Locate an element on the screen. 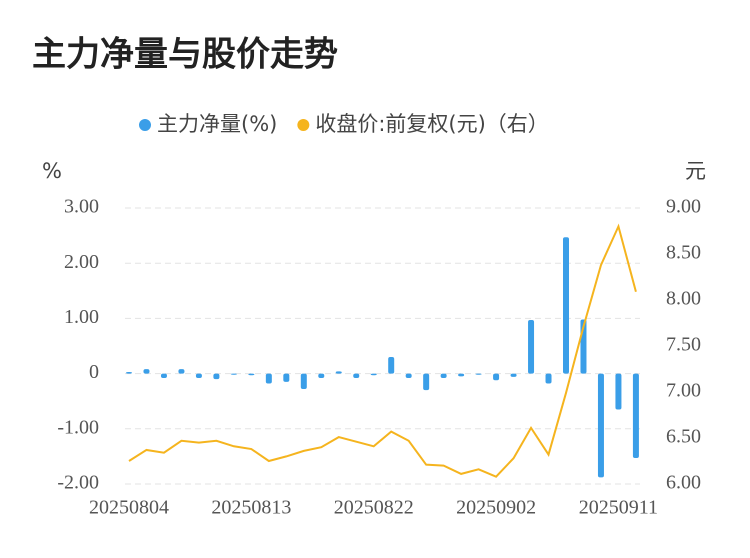  y-tick-label: -1.00 is located at coordinates (78, 427).